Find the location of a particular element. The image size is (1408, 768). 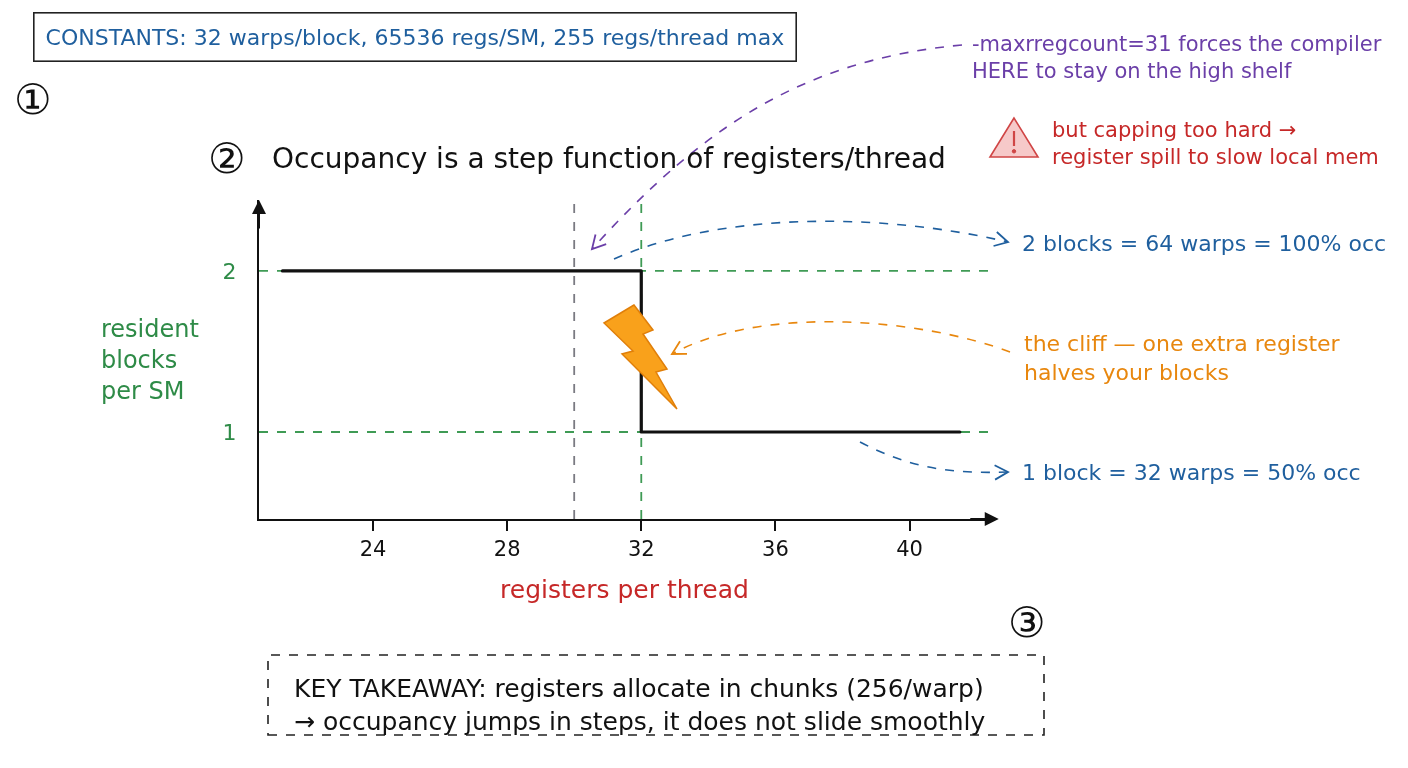

x-tick-label: 32 is located at coordinates (641, 549).